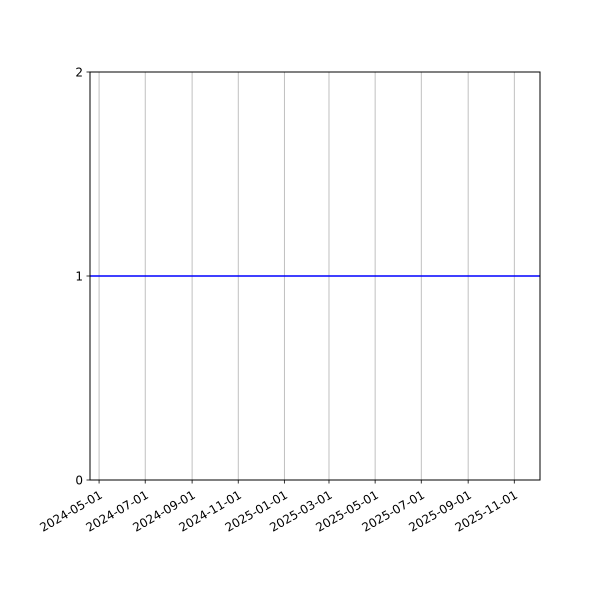 The image size is (600, 604). What do you see at coordinates (79, 73) in the screenshot?
I see `y-tick-label: 2` at bounding box center [79, 73].